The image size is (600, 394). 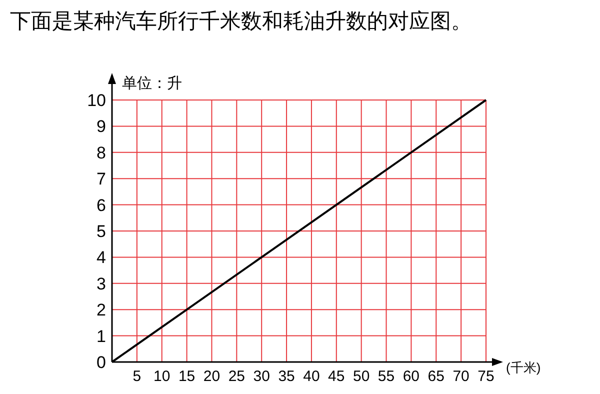 What do you see at coordinates (101, 126) in the screenshot?
I see `y-tick-label: 9` at bounding box center [101, 126].